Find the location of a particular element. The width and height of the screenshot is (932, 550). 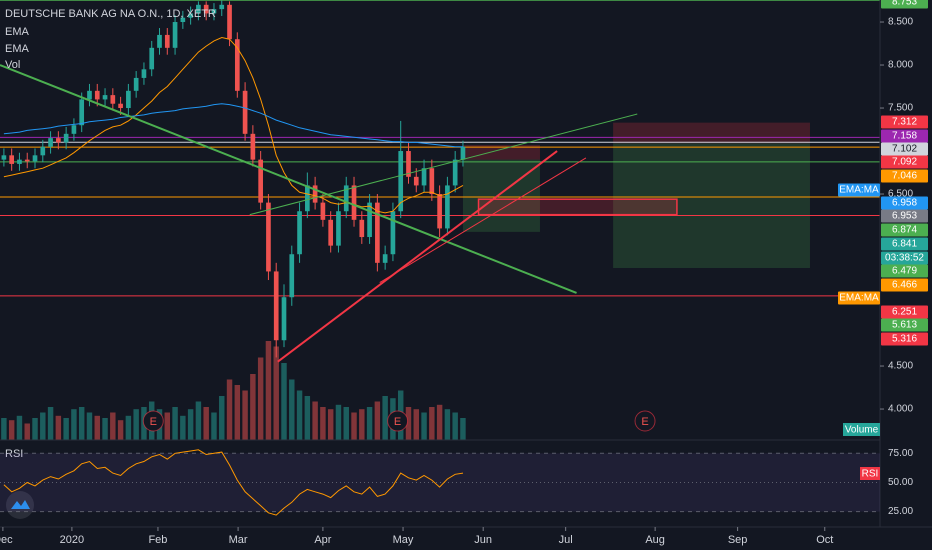

y-tick-label: 4.000 is located at coordinates (900, 409).